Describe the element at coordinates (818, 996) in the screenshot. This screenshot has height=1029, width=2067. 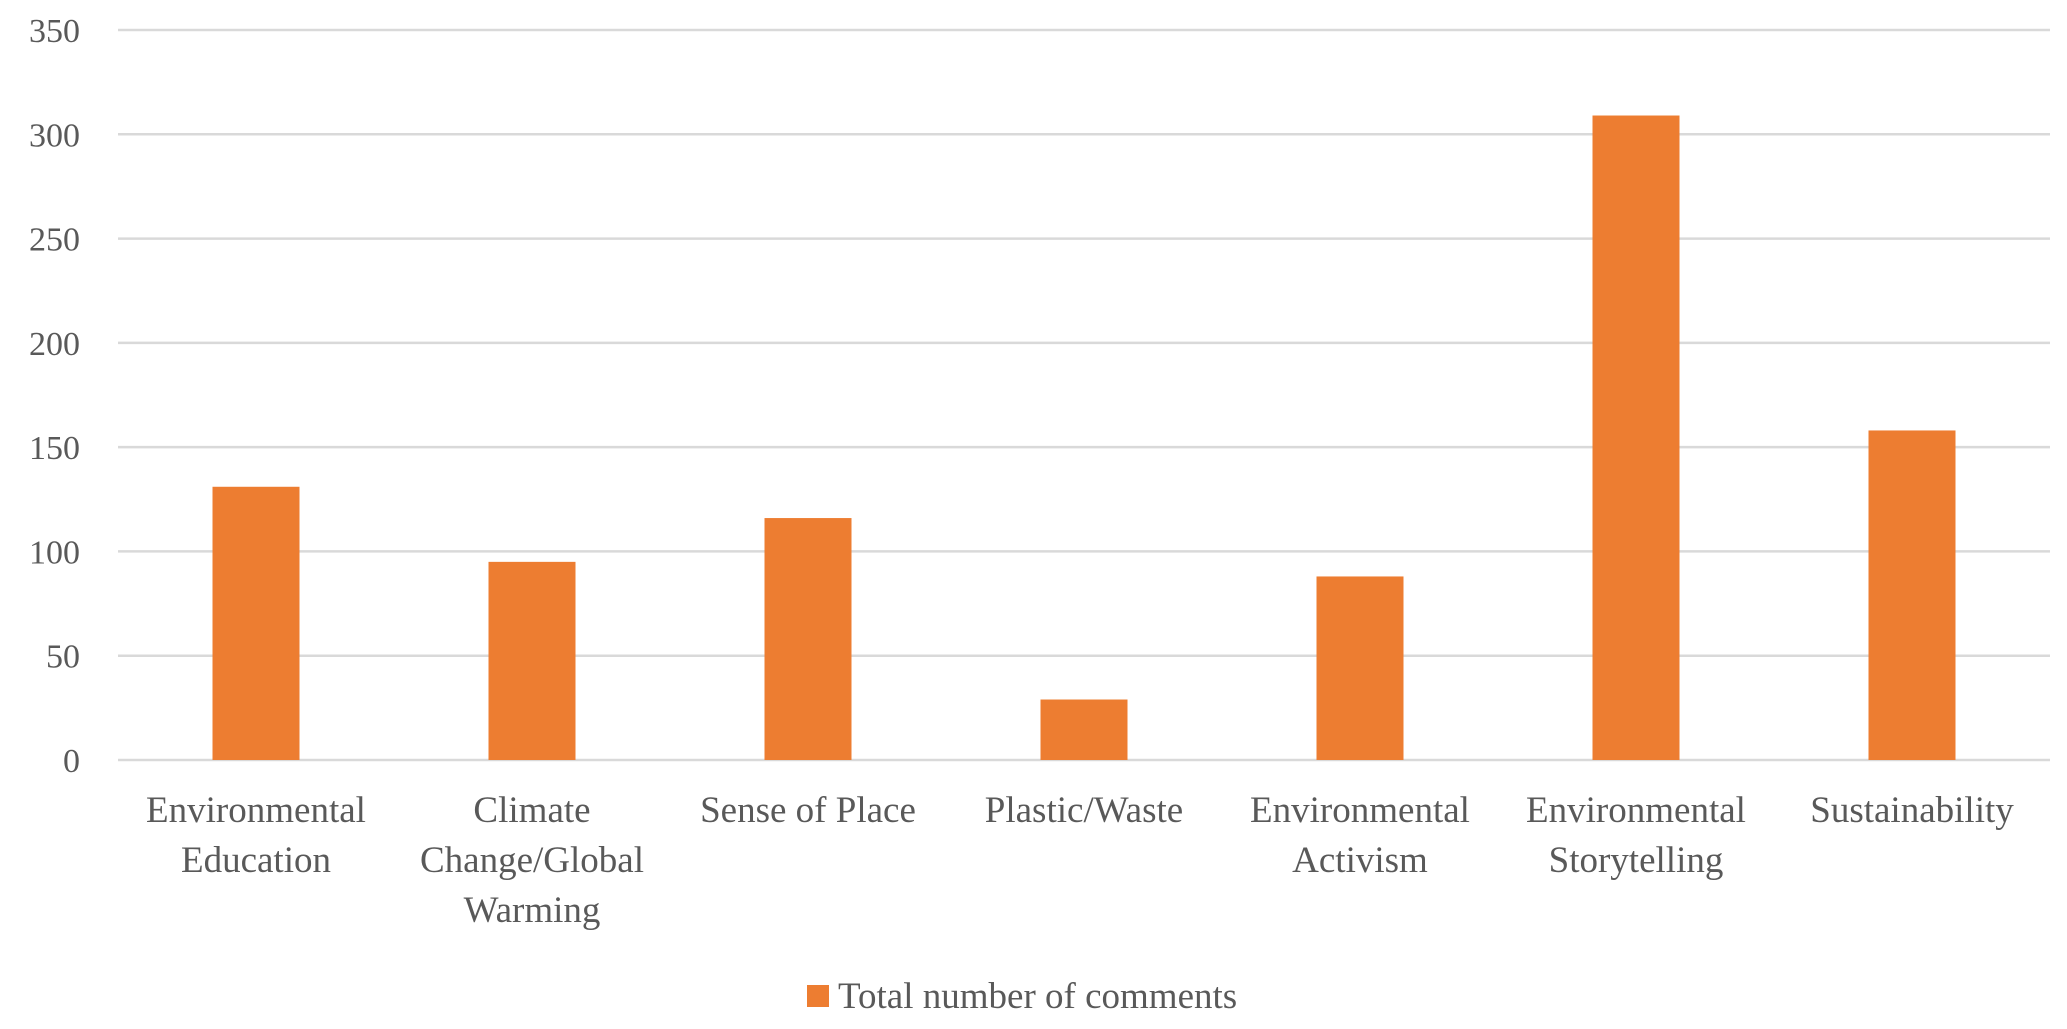
I see `legend-swatch` at that location.